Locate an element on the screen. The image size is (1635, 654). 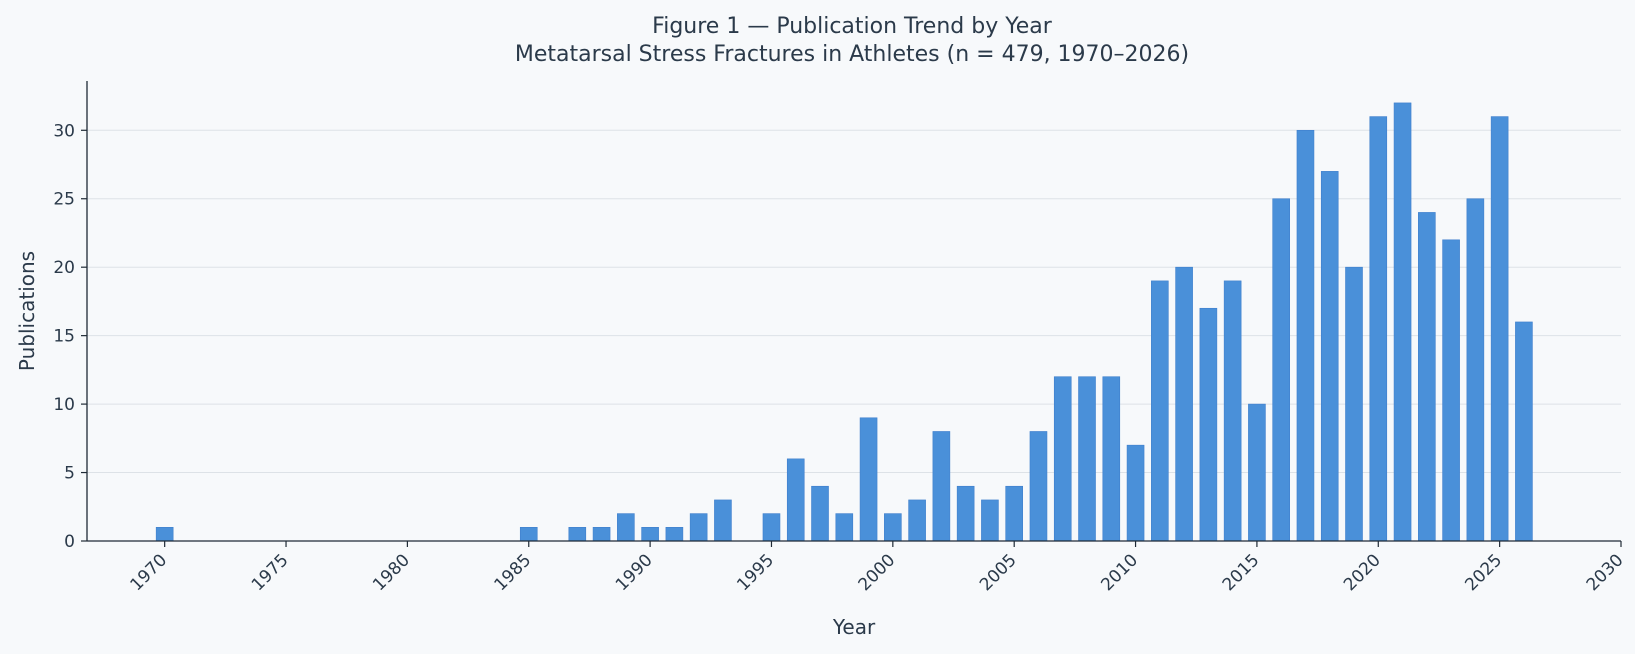
bar-year-1991 is located at coordinates (674, 534).